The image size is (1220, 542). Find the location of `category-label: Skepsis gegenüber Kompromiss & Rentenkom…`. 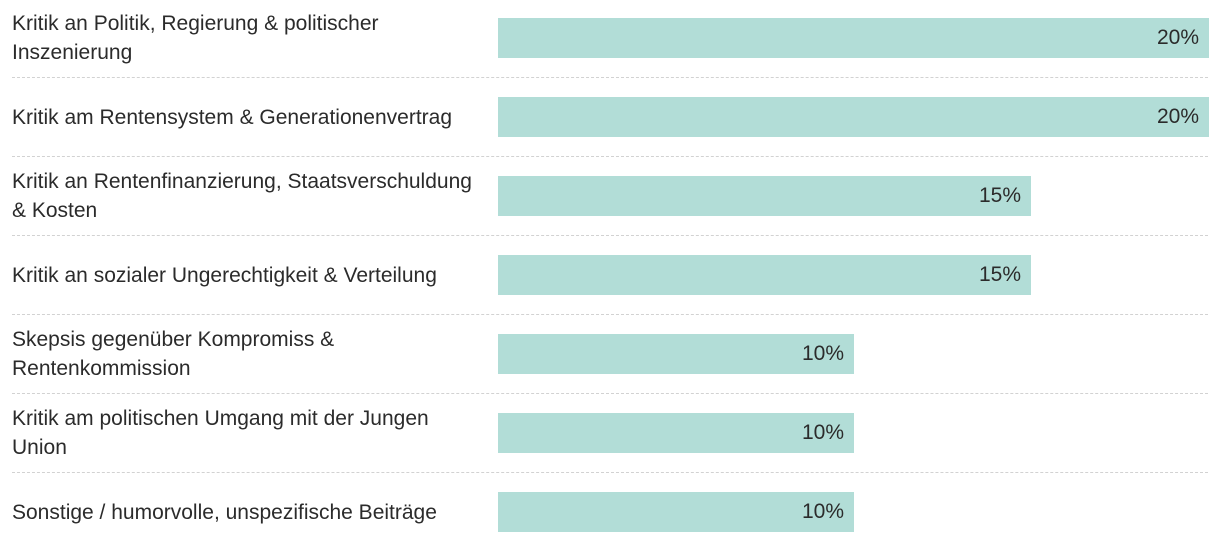

category-label: Skepsis gegenüber Kompromiss & Rentenkom… is located at coordinates (173, 354).